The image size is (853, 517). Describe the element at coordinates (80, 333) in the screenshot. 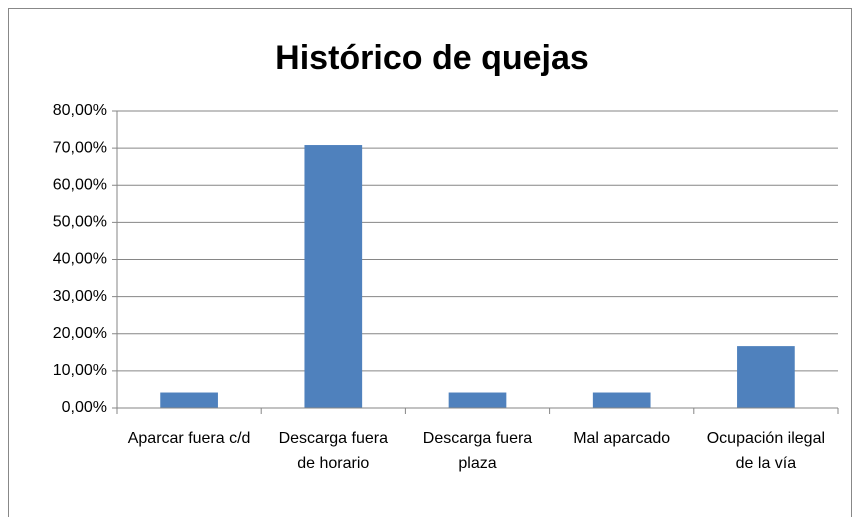

I see `y-tick-label: 20,00%` at that location.